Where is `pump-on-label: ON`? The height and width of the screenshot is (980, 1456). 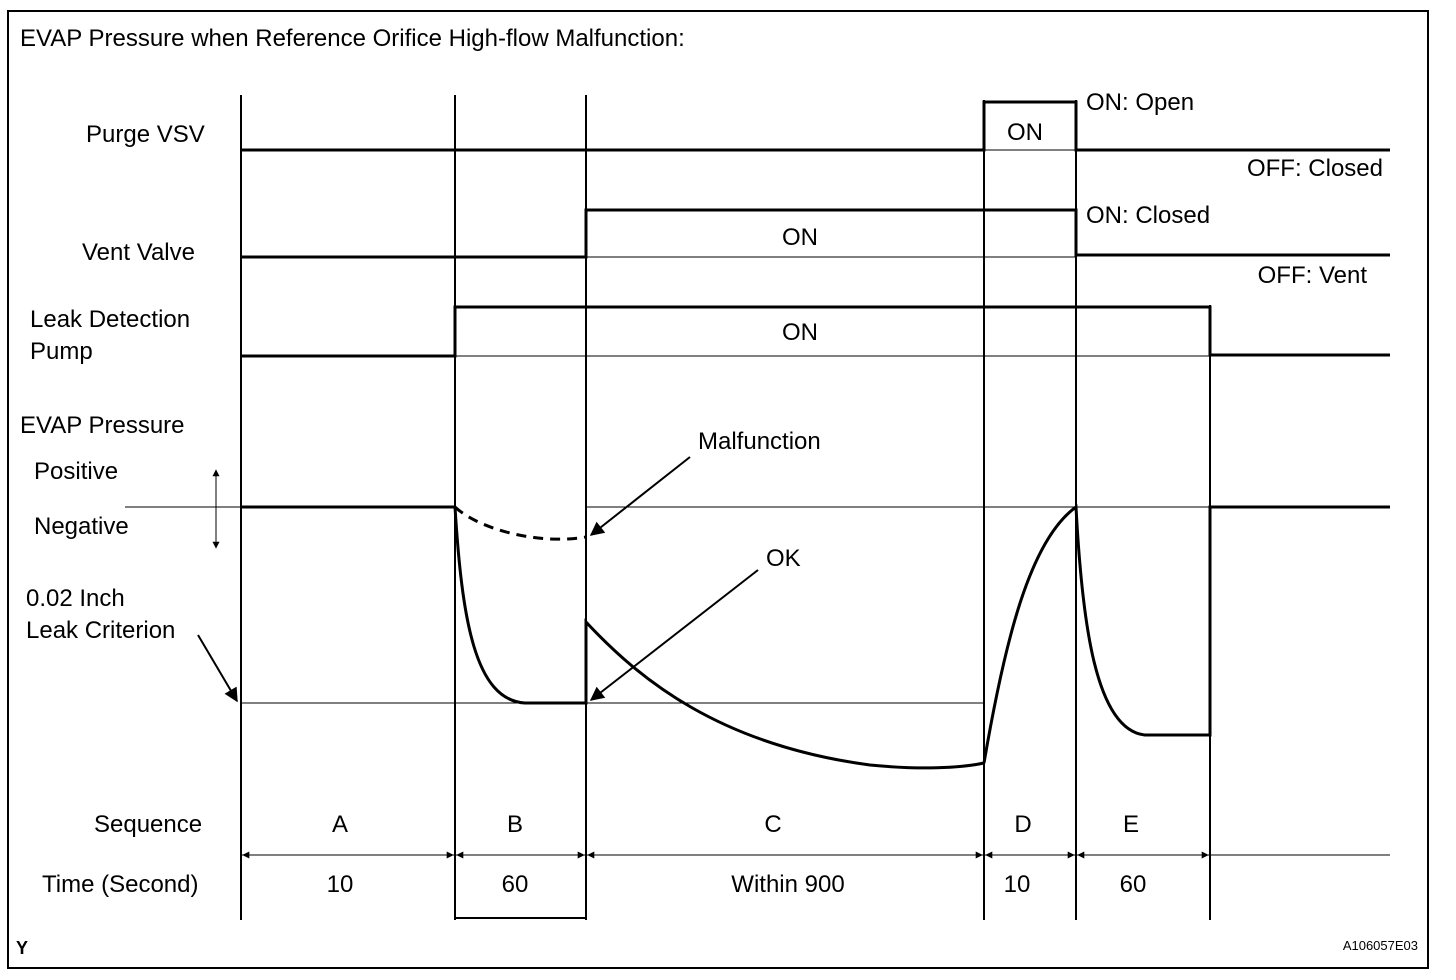
pump-on-label: ON is located at coordinates (800, 332).